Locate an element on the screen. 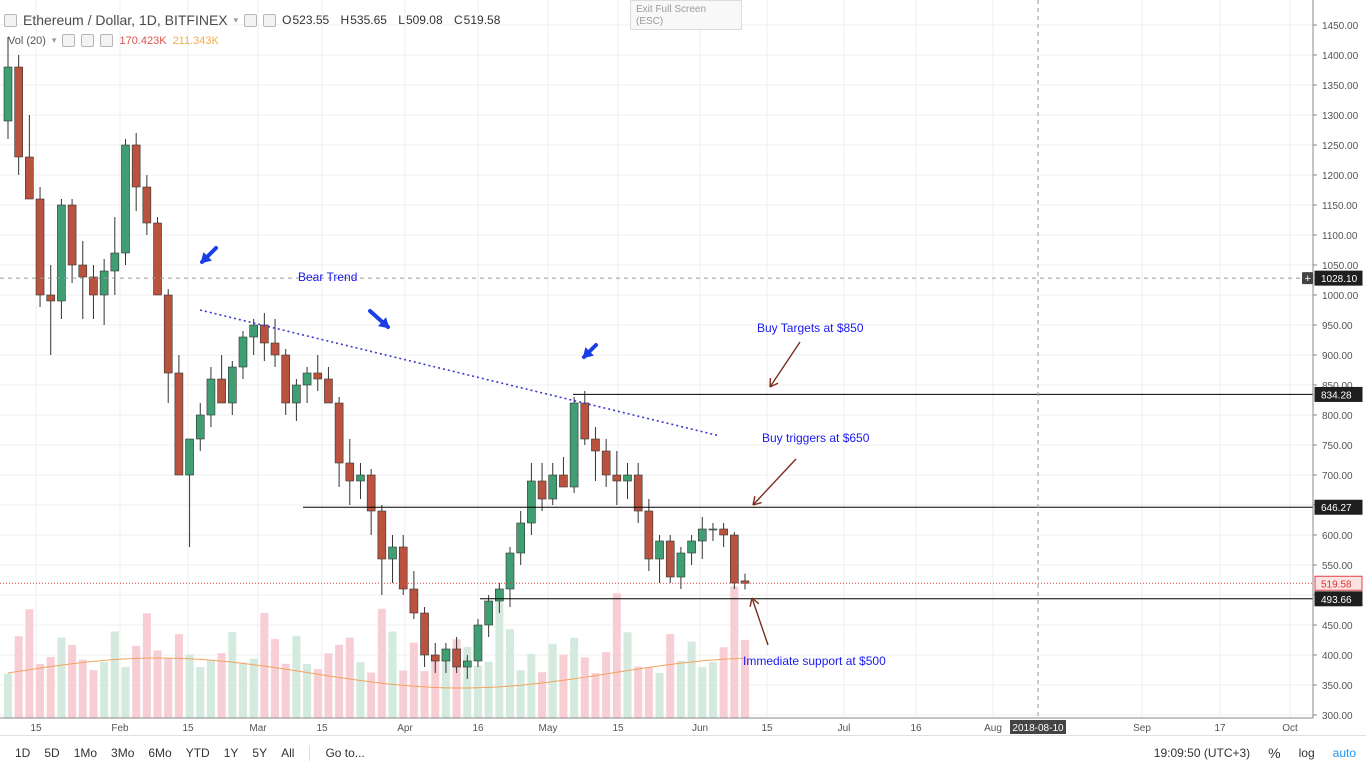 The height and width of the screenshot is (769, 1366). support-label: Immediate support at $500 is located at coordinates (814, 661).